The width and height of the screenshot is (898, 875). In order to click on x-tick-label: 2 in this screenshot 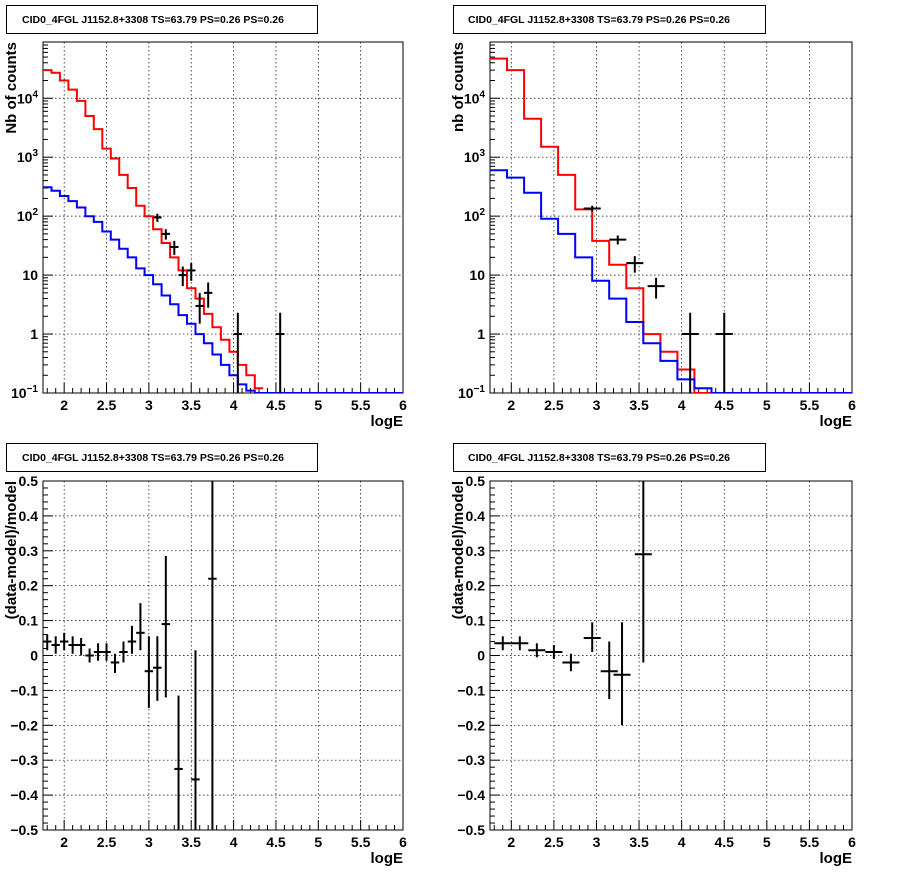, I will do `click(64, 842)`.